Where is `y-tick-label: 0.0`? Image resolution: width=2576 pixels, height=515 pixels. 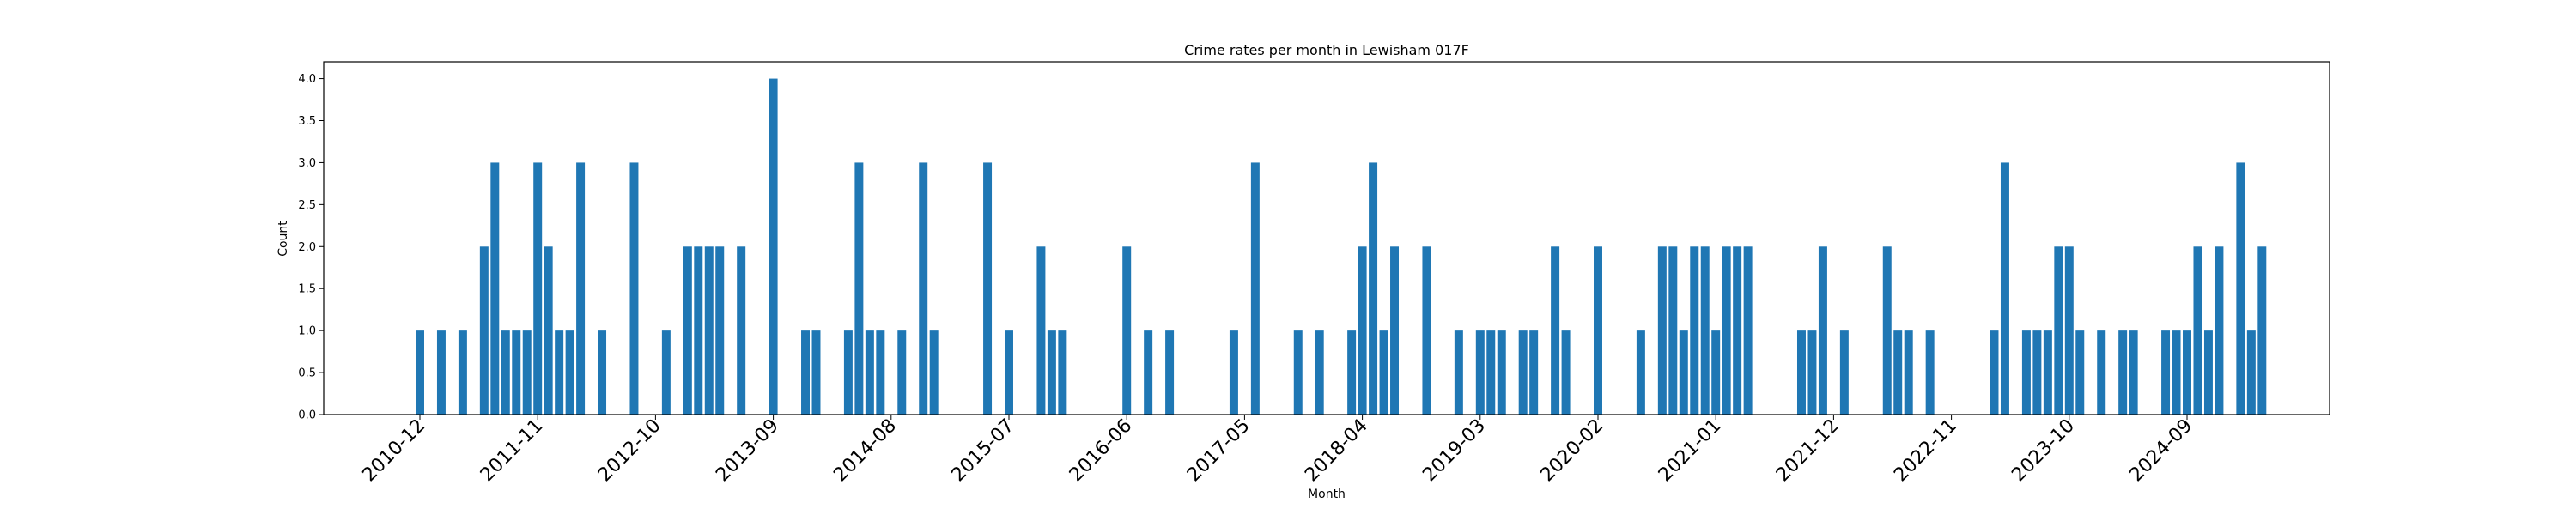 y-tick-label: 0.0 is located at coordinates (307, 415).